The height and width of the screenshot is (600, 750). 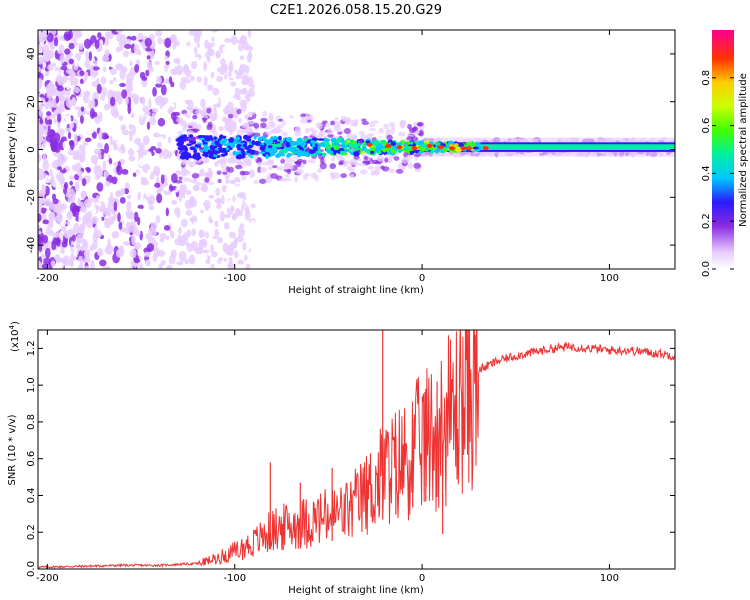 I want to click on snr-y-label: SNR (10 * v/v), so click(x=12, y=449).